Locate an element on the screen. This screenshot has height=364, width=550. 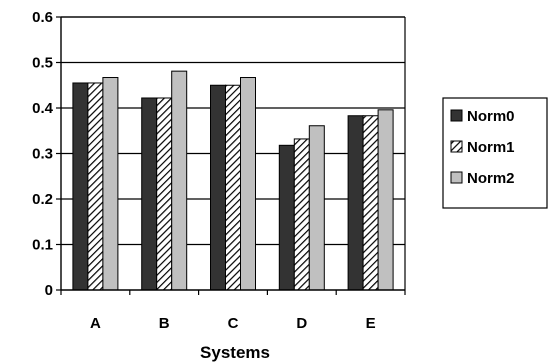
legend-swatch-norm1 is located at coordinates (456, 146).